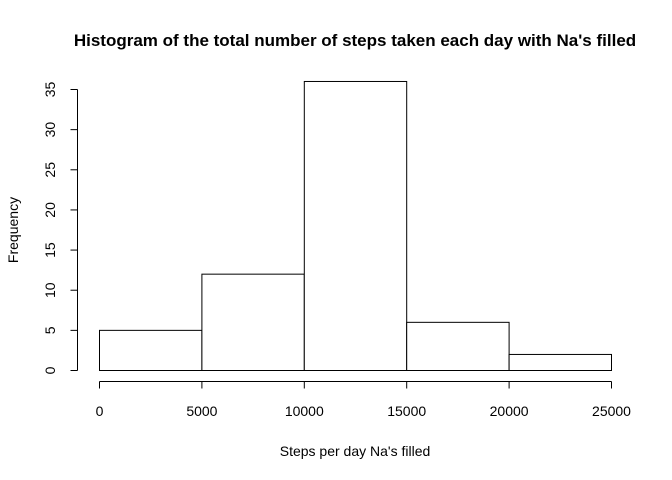  What do you see at coordinates (100, 411) in the screenshot?
I see `x-tick-label: 0` at bounding box center [100, 411].